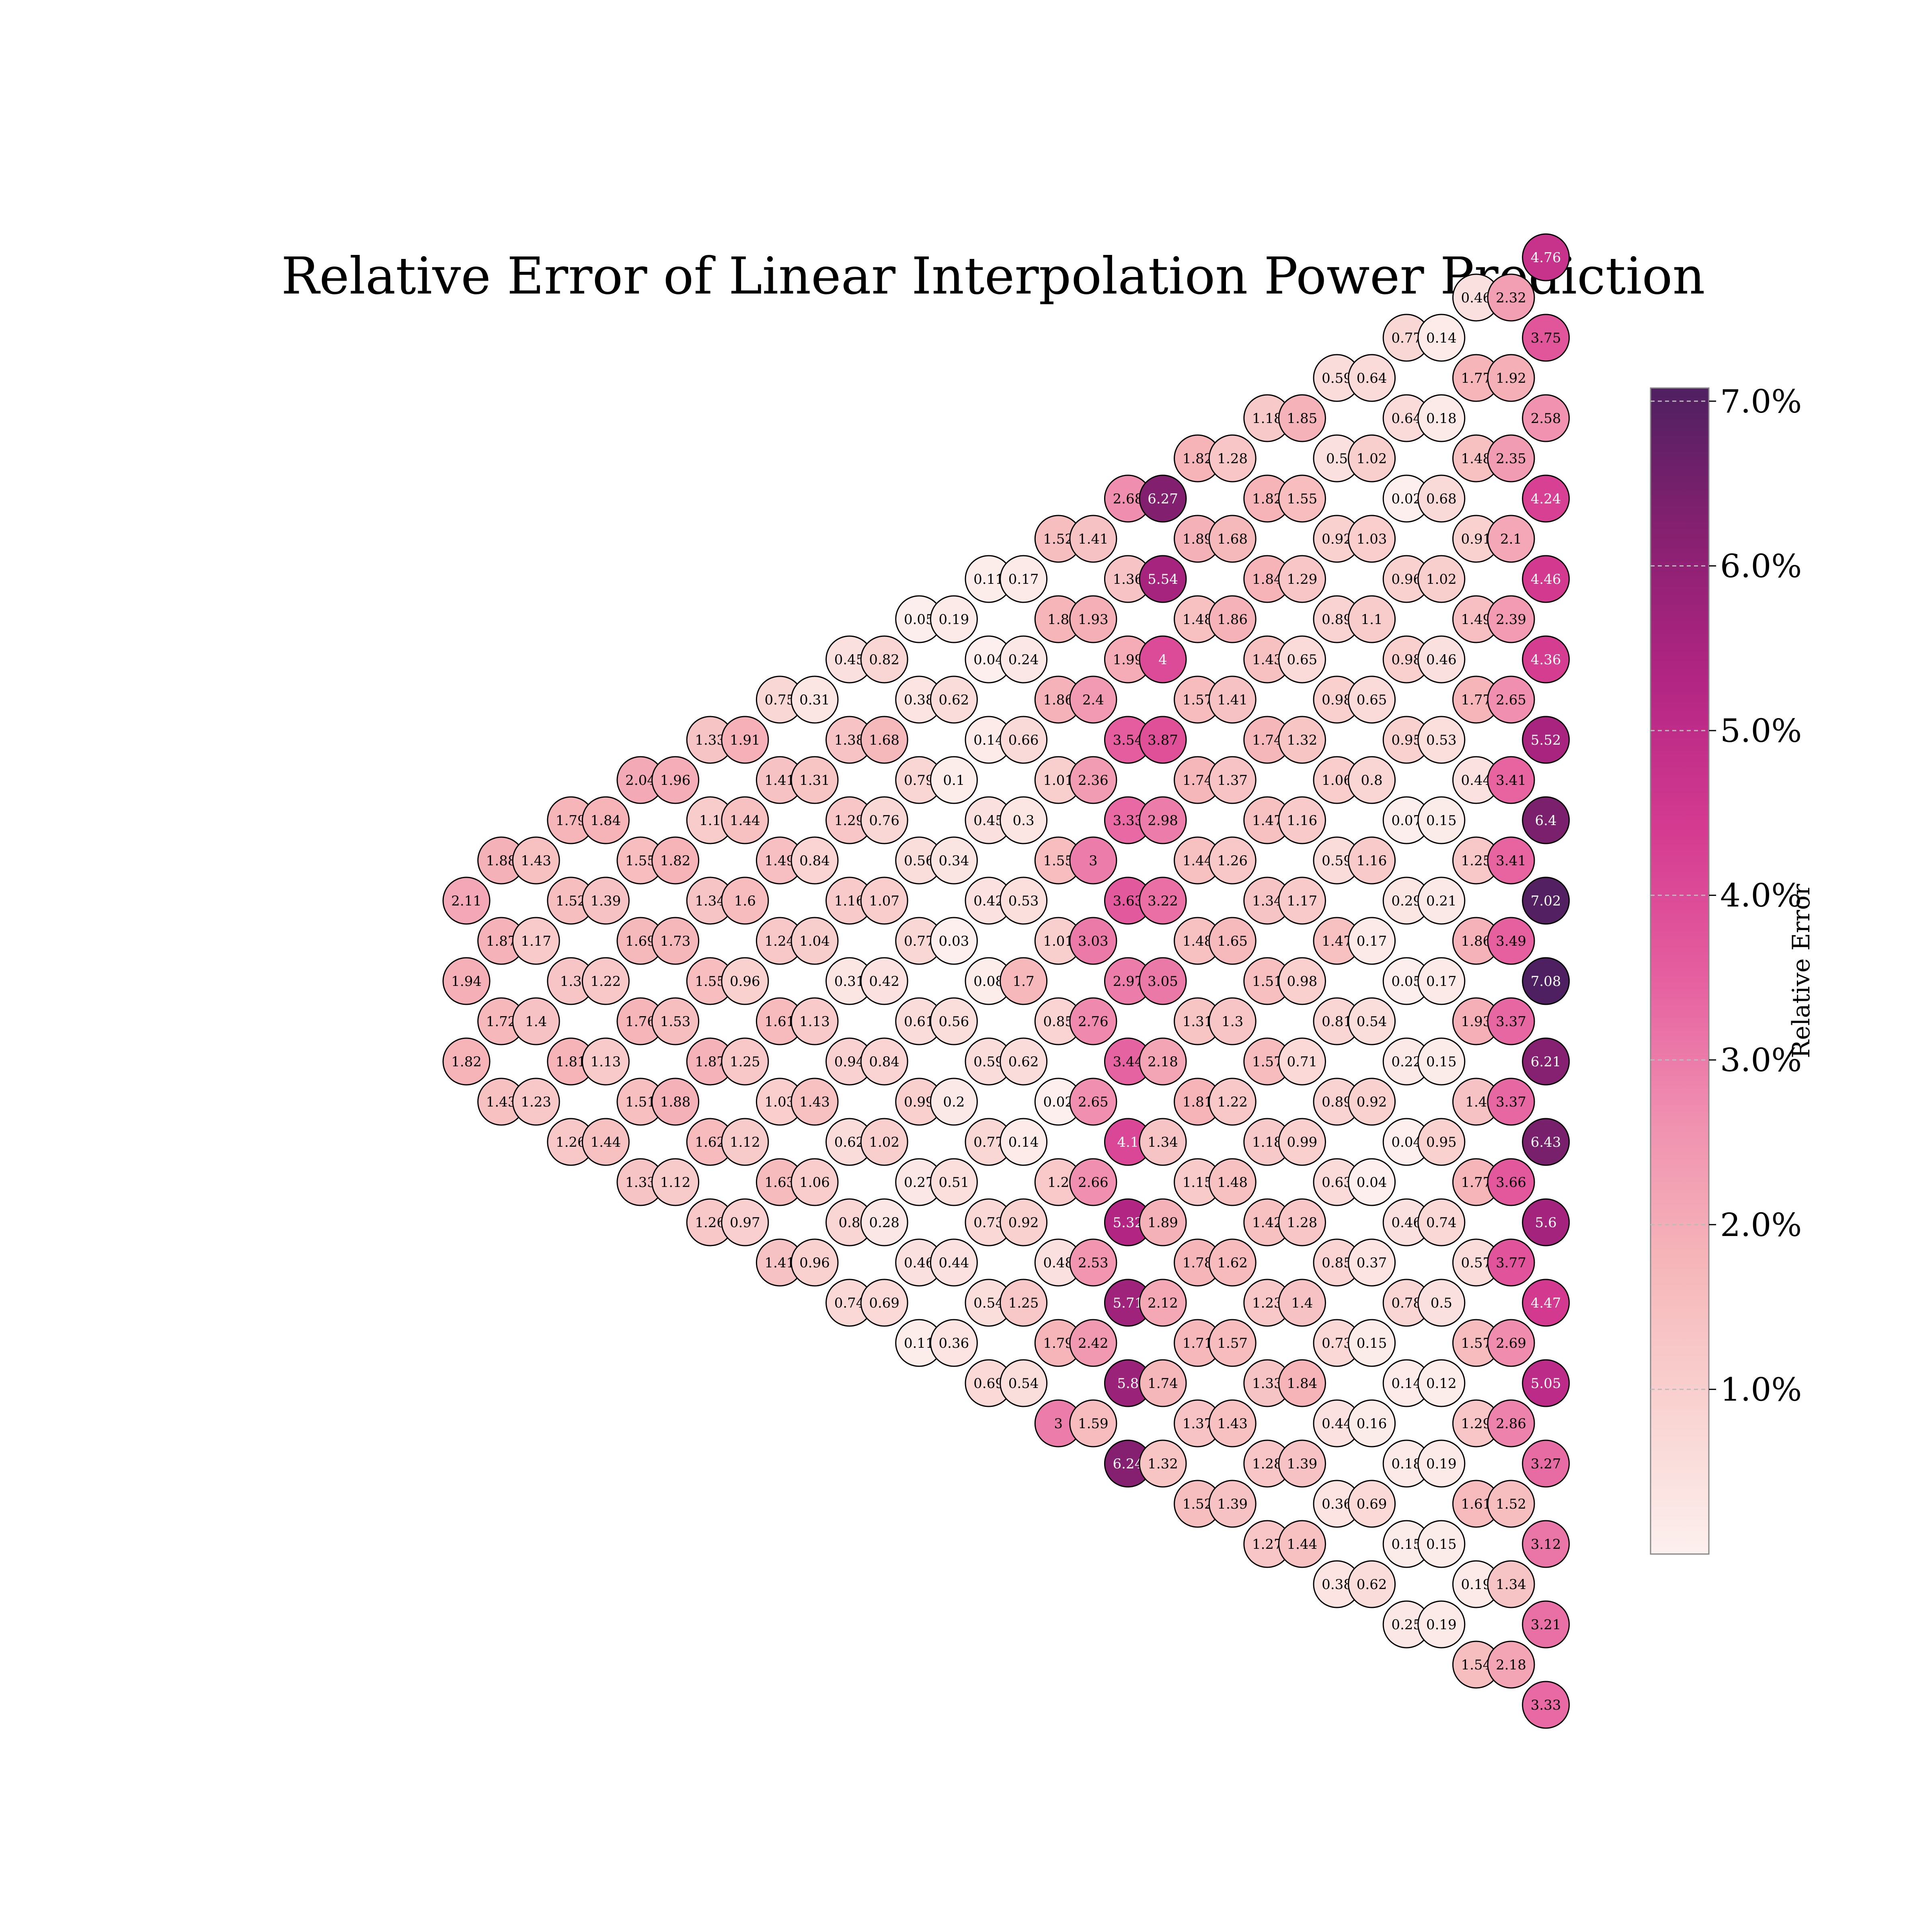  Describe the element at coordinates (1337, 620) in the screenshot. I see `cell-value-label: 0.89` at that location.